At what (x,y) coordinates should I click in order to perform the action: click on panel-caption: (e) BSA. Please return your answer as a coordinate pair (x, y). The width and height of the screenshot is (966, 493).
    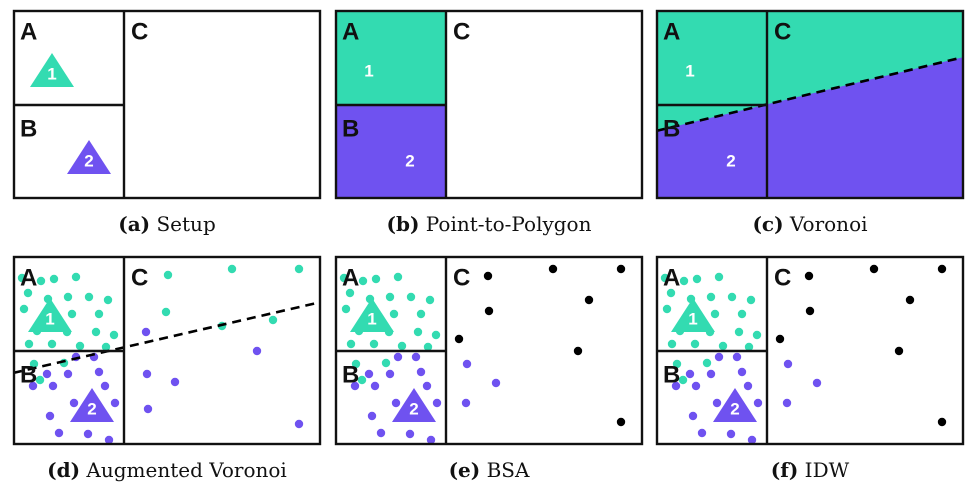
    Looking at the image, I should click on (489, 470).